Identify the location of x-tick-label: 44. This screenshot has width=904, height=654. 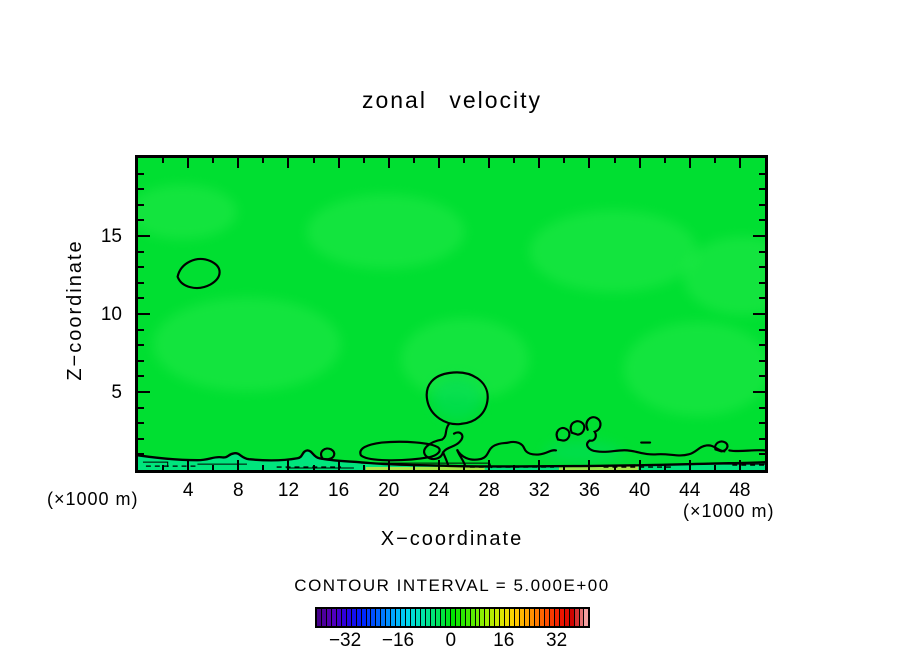
(690, 490).